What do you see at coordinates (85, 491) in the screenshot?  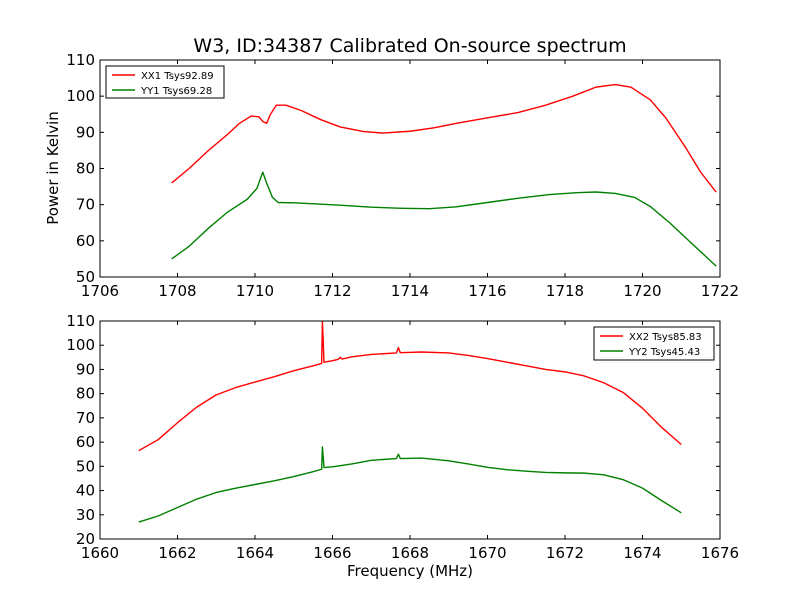 I see `y-tick-label: 40` at bounding box center [85, 491].